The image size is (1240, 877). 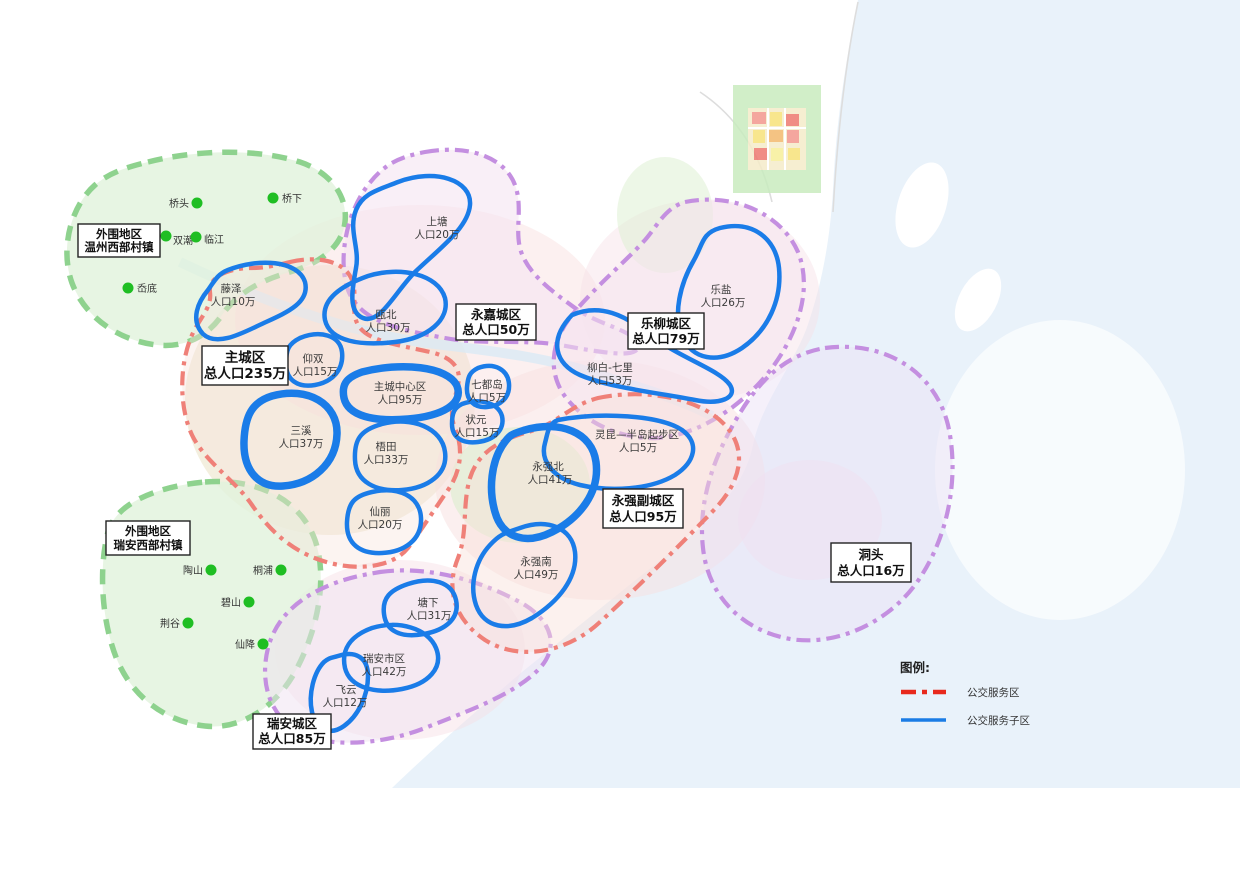 What do you see at coordinates (777, 139) in the screenshot?
I see `town-plan-mosaic` at bounding box center [777, 139].